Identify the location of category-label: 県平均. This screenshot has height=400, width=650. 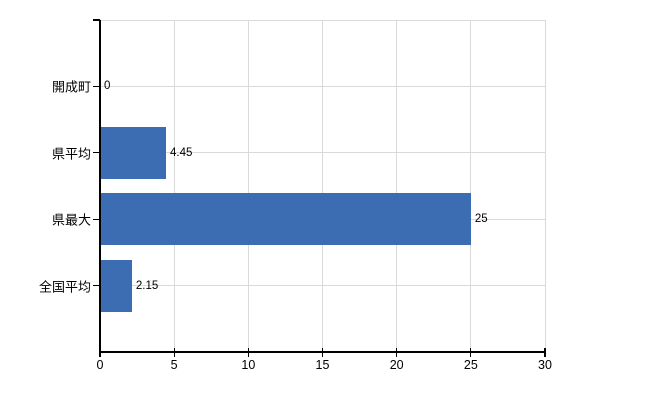
(71, 154).